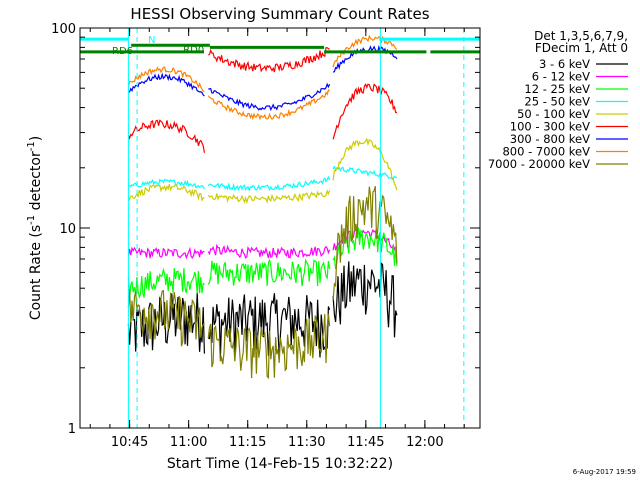  I want to click on series-3-line, so click(262, 263).